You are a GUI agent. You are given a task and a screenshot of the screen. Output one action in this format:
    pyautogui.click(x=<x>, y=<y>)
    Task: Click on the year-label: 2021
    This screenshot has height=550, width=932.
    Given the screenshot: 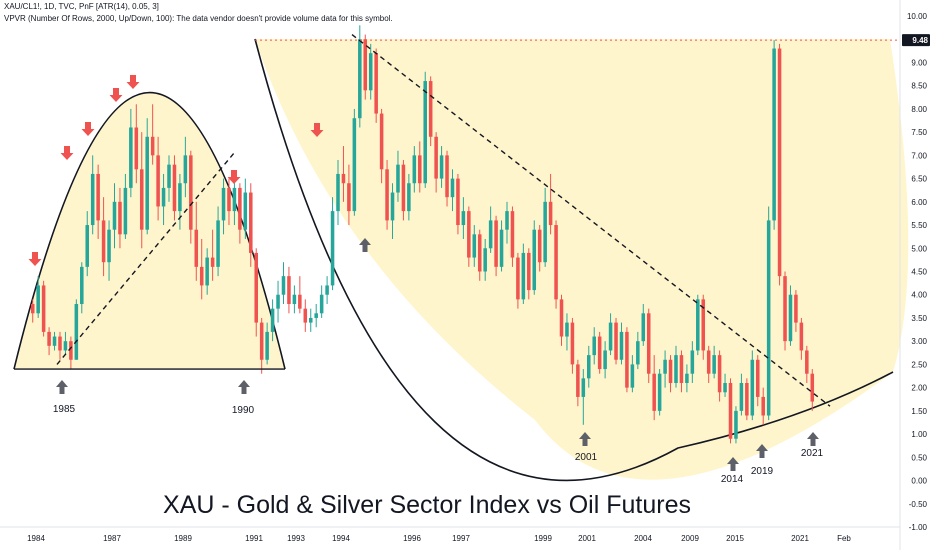 What is the action you would take?
    pyautogui.click(x=812, y=453)
    